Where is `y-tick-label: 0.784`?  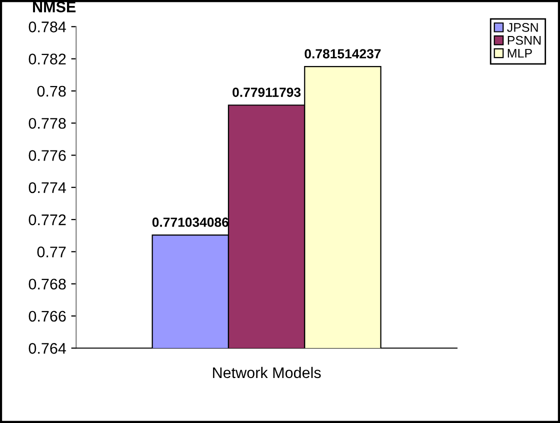
y-tick-label: 0.784 is located at coordinates (47, 27).